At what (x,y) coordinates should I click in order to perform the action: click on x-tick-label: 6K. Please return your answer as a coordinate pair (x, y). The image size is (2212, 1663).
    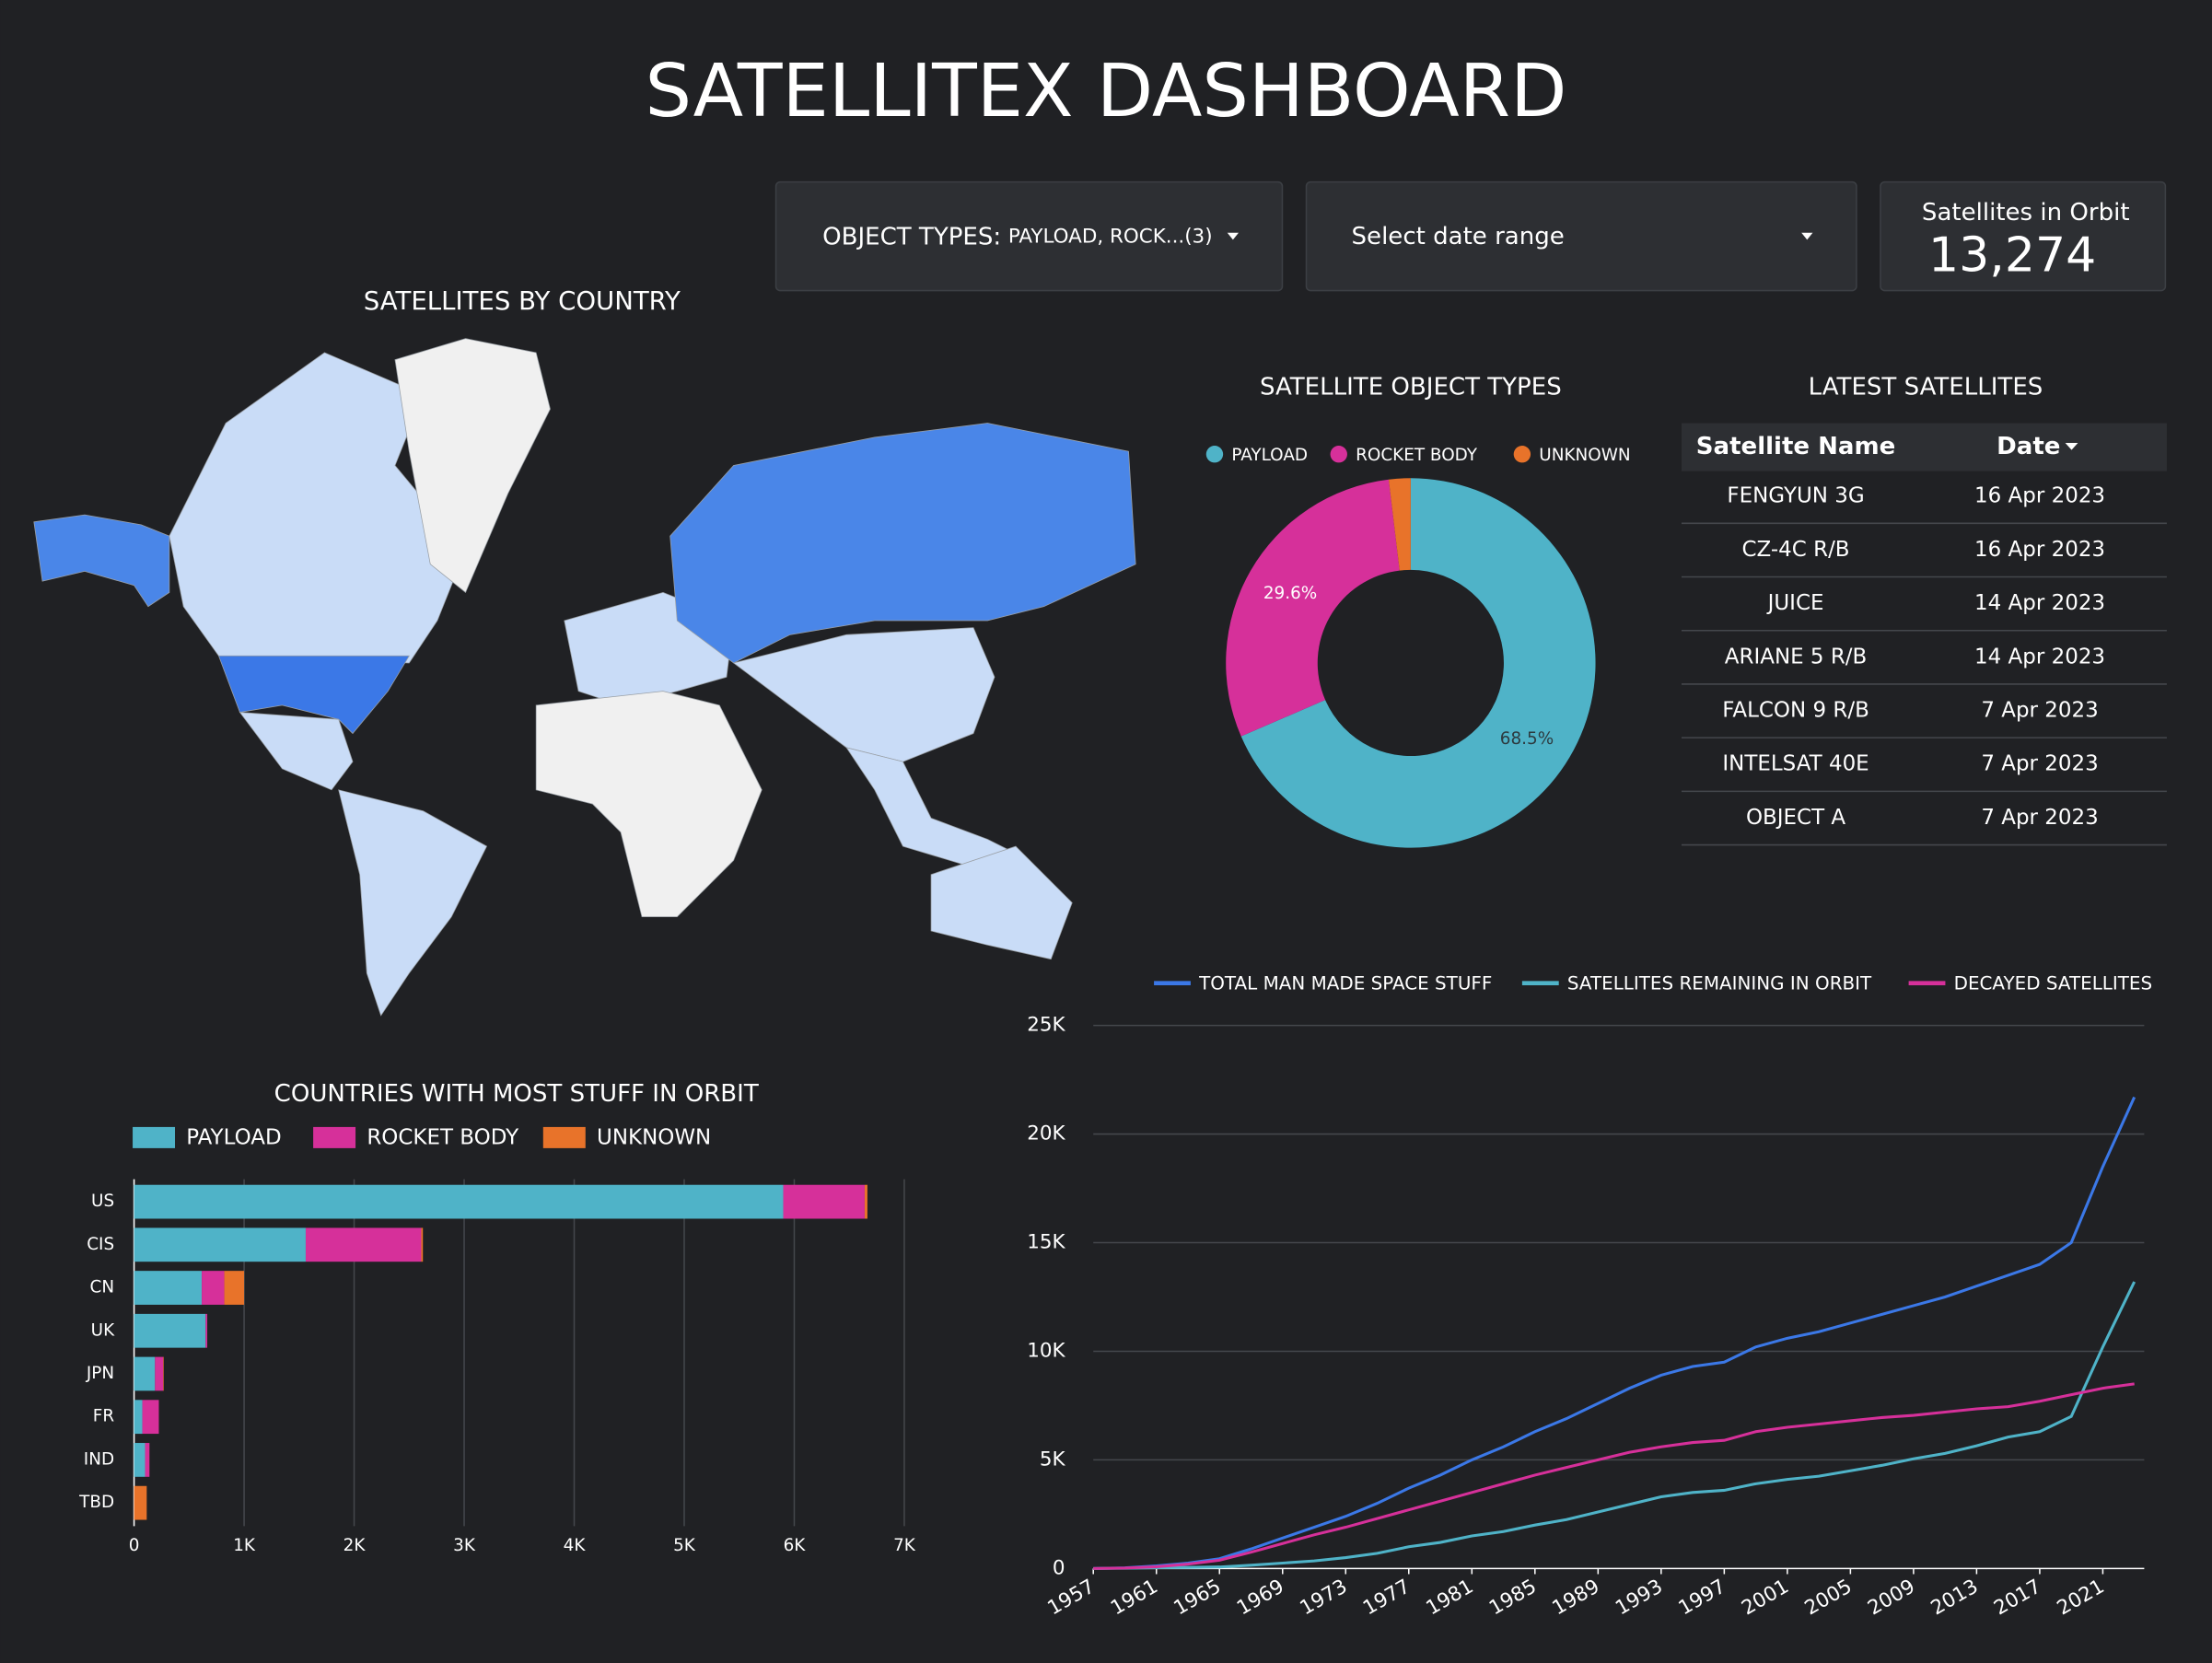
    Looking at the image, I should click on (796, 1546).